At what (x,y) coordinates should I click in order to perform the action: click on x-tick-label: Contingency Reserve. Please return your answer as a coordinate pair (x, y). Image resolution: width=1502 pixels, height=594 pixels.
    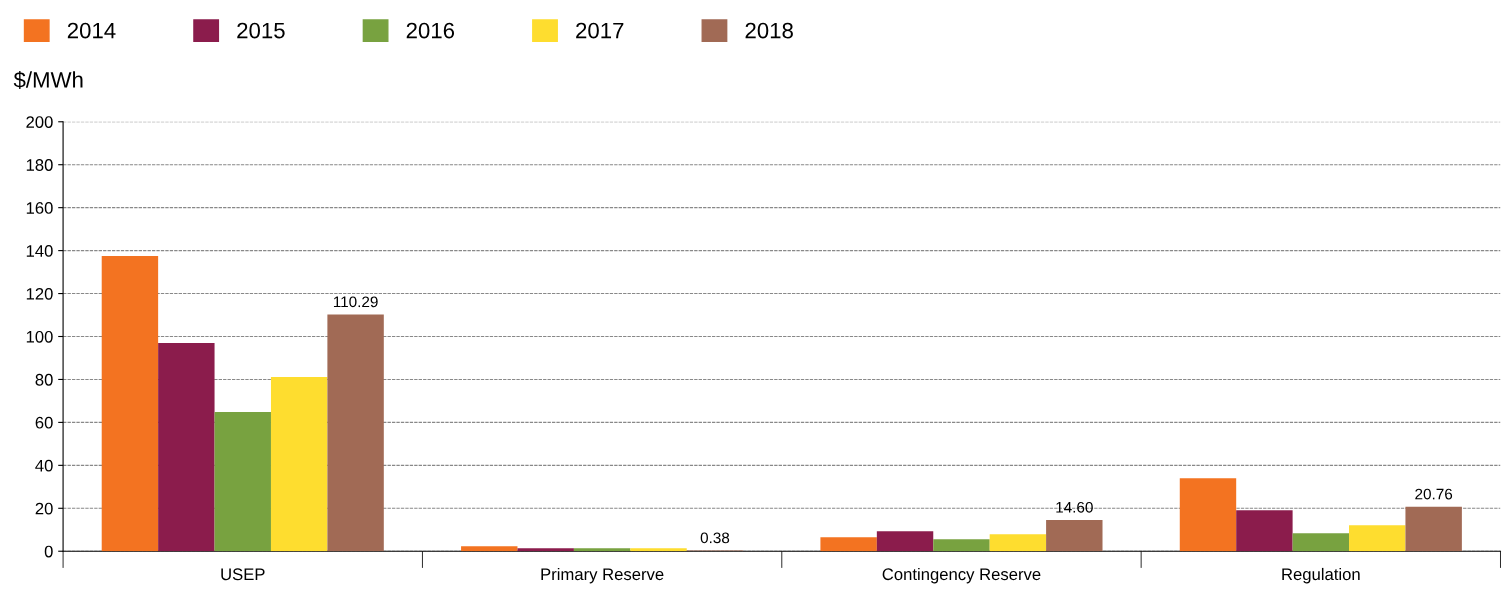
    Looking at the image, I should click on (961, 575).